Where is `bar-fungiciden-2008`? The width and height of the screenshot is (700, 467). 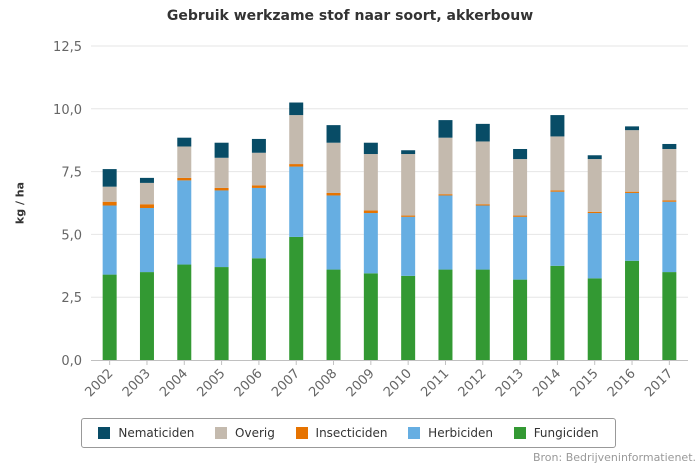
bar-fungiciden-2008 is located at coordinates (333, 314).